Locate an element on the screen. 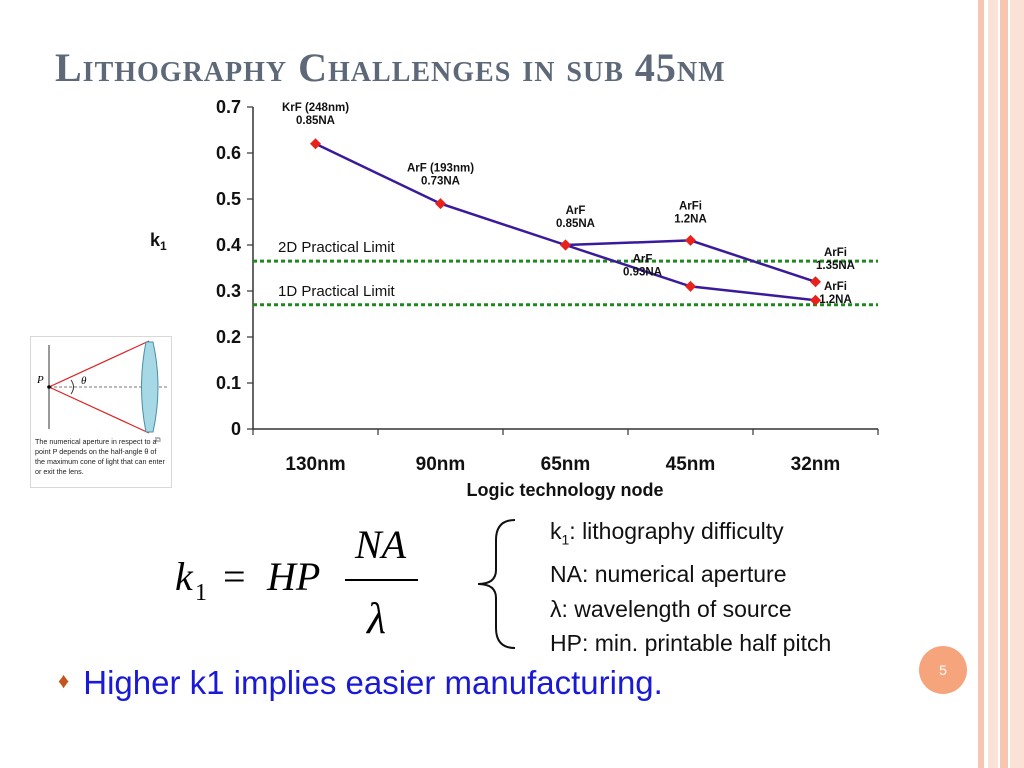 The width and height of the screenshot is (1024, 768). legend-item-na: NA: numerical aperture is located at coordinates (690, 574).